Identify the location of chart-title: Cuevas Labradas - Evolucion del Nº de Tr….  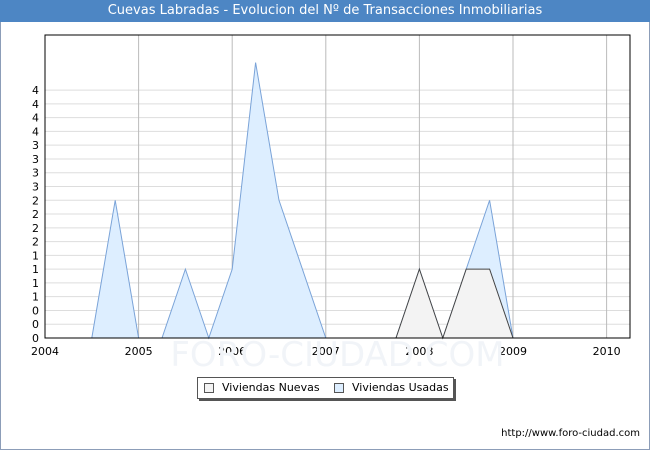
(325, 11).